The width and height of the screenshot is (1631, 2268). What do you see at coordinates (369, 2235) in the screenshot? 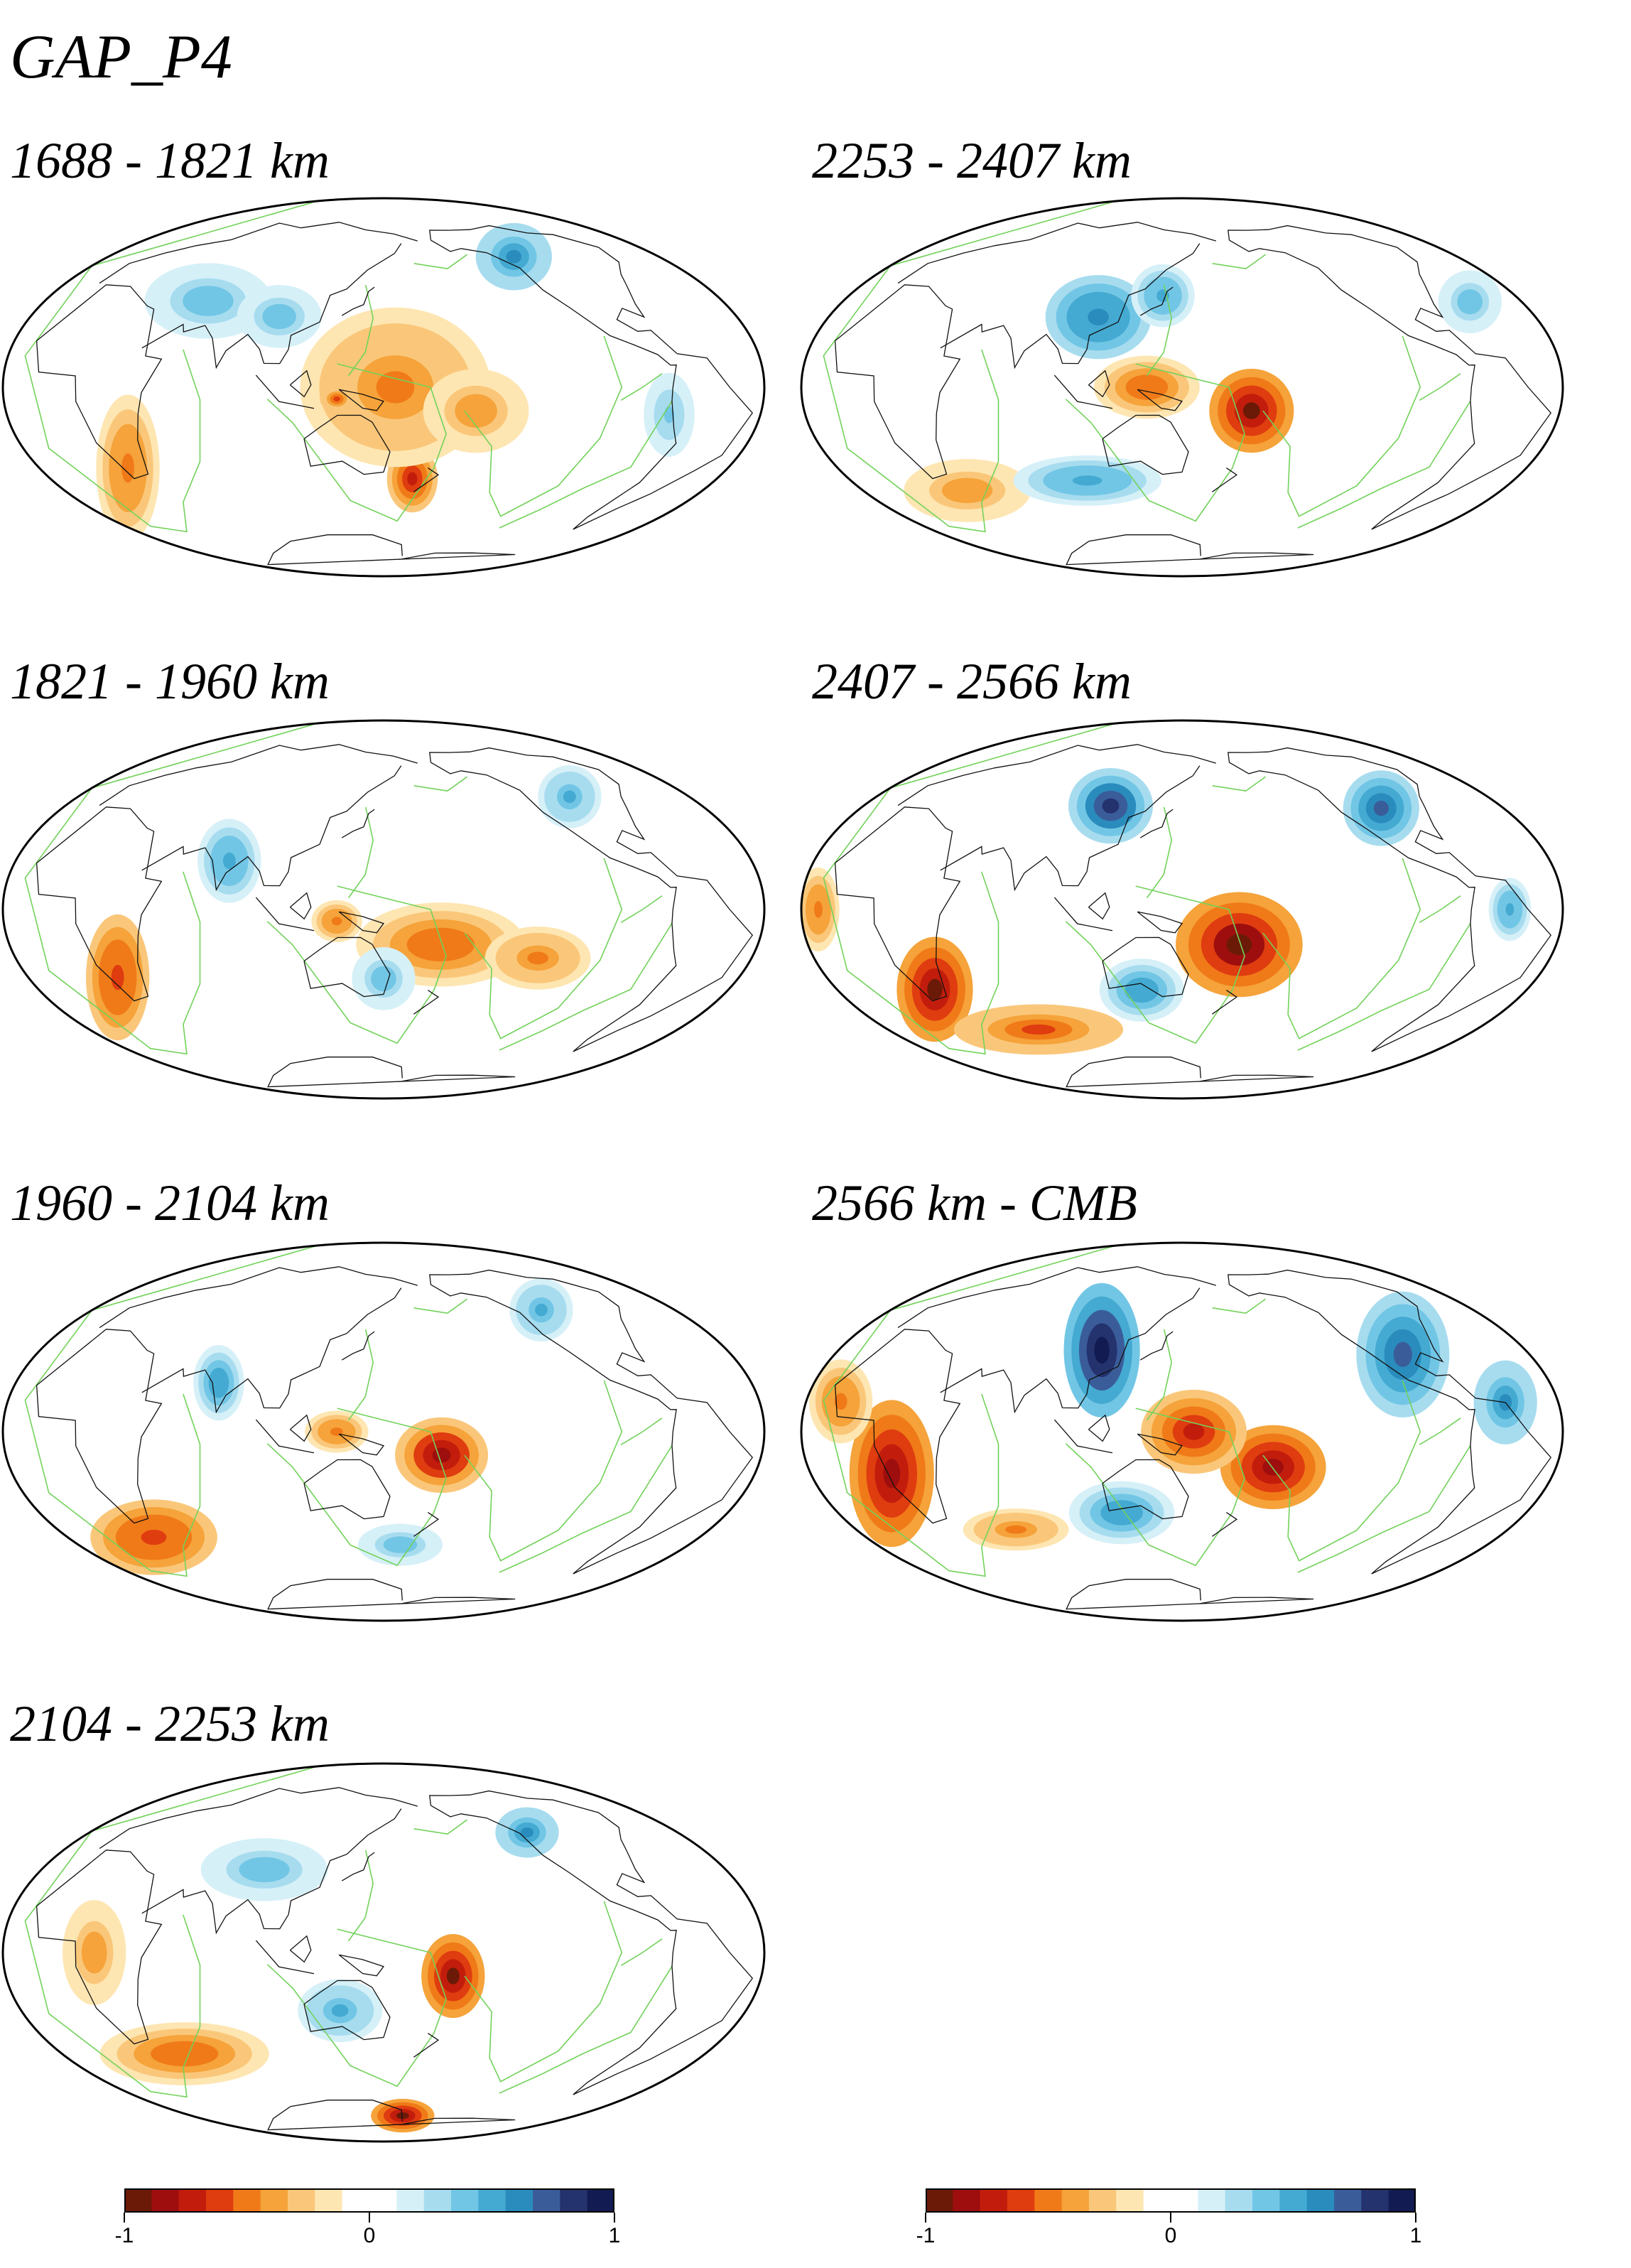
I see `colorbar-tick-label: 0` at bounding box center [369, 2235].